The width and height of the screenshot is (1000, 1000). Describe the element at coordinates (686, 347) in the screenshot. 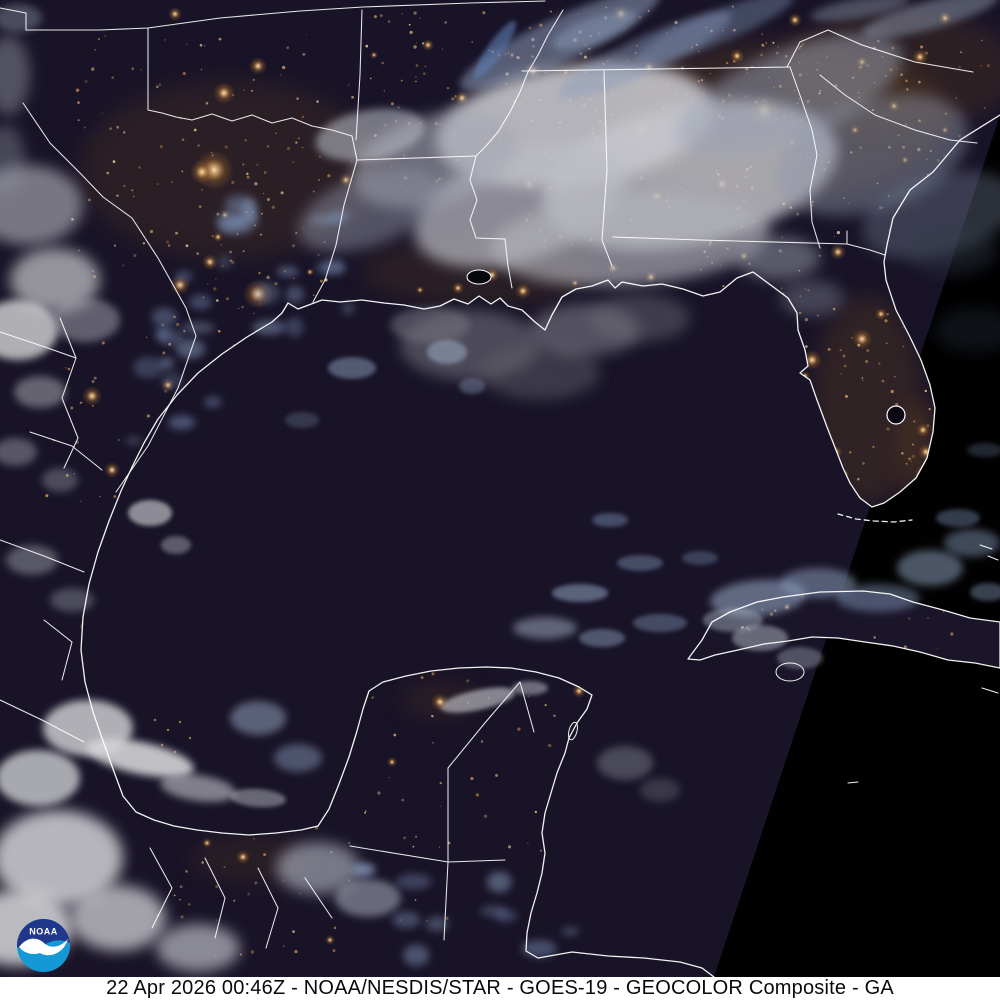

I see `lakes-layer` at that location.